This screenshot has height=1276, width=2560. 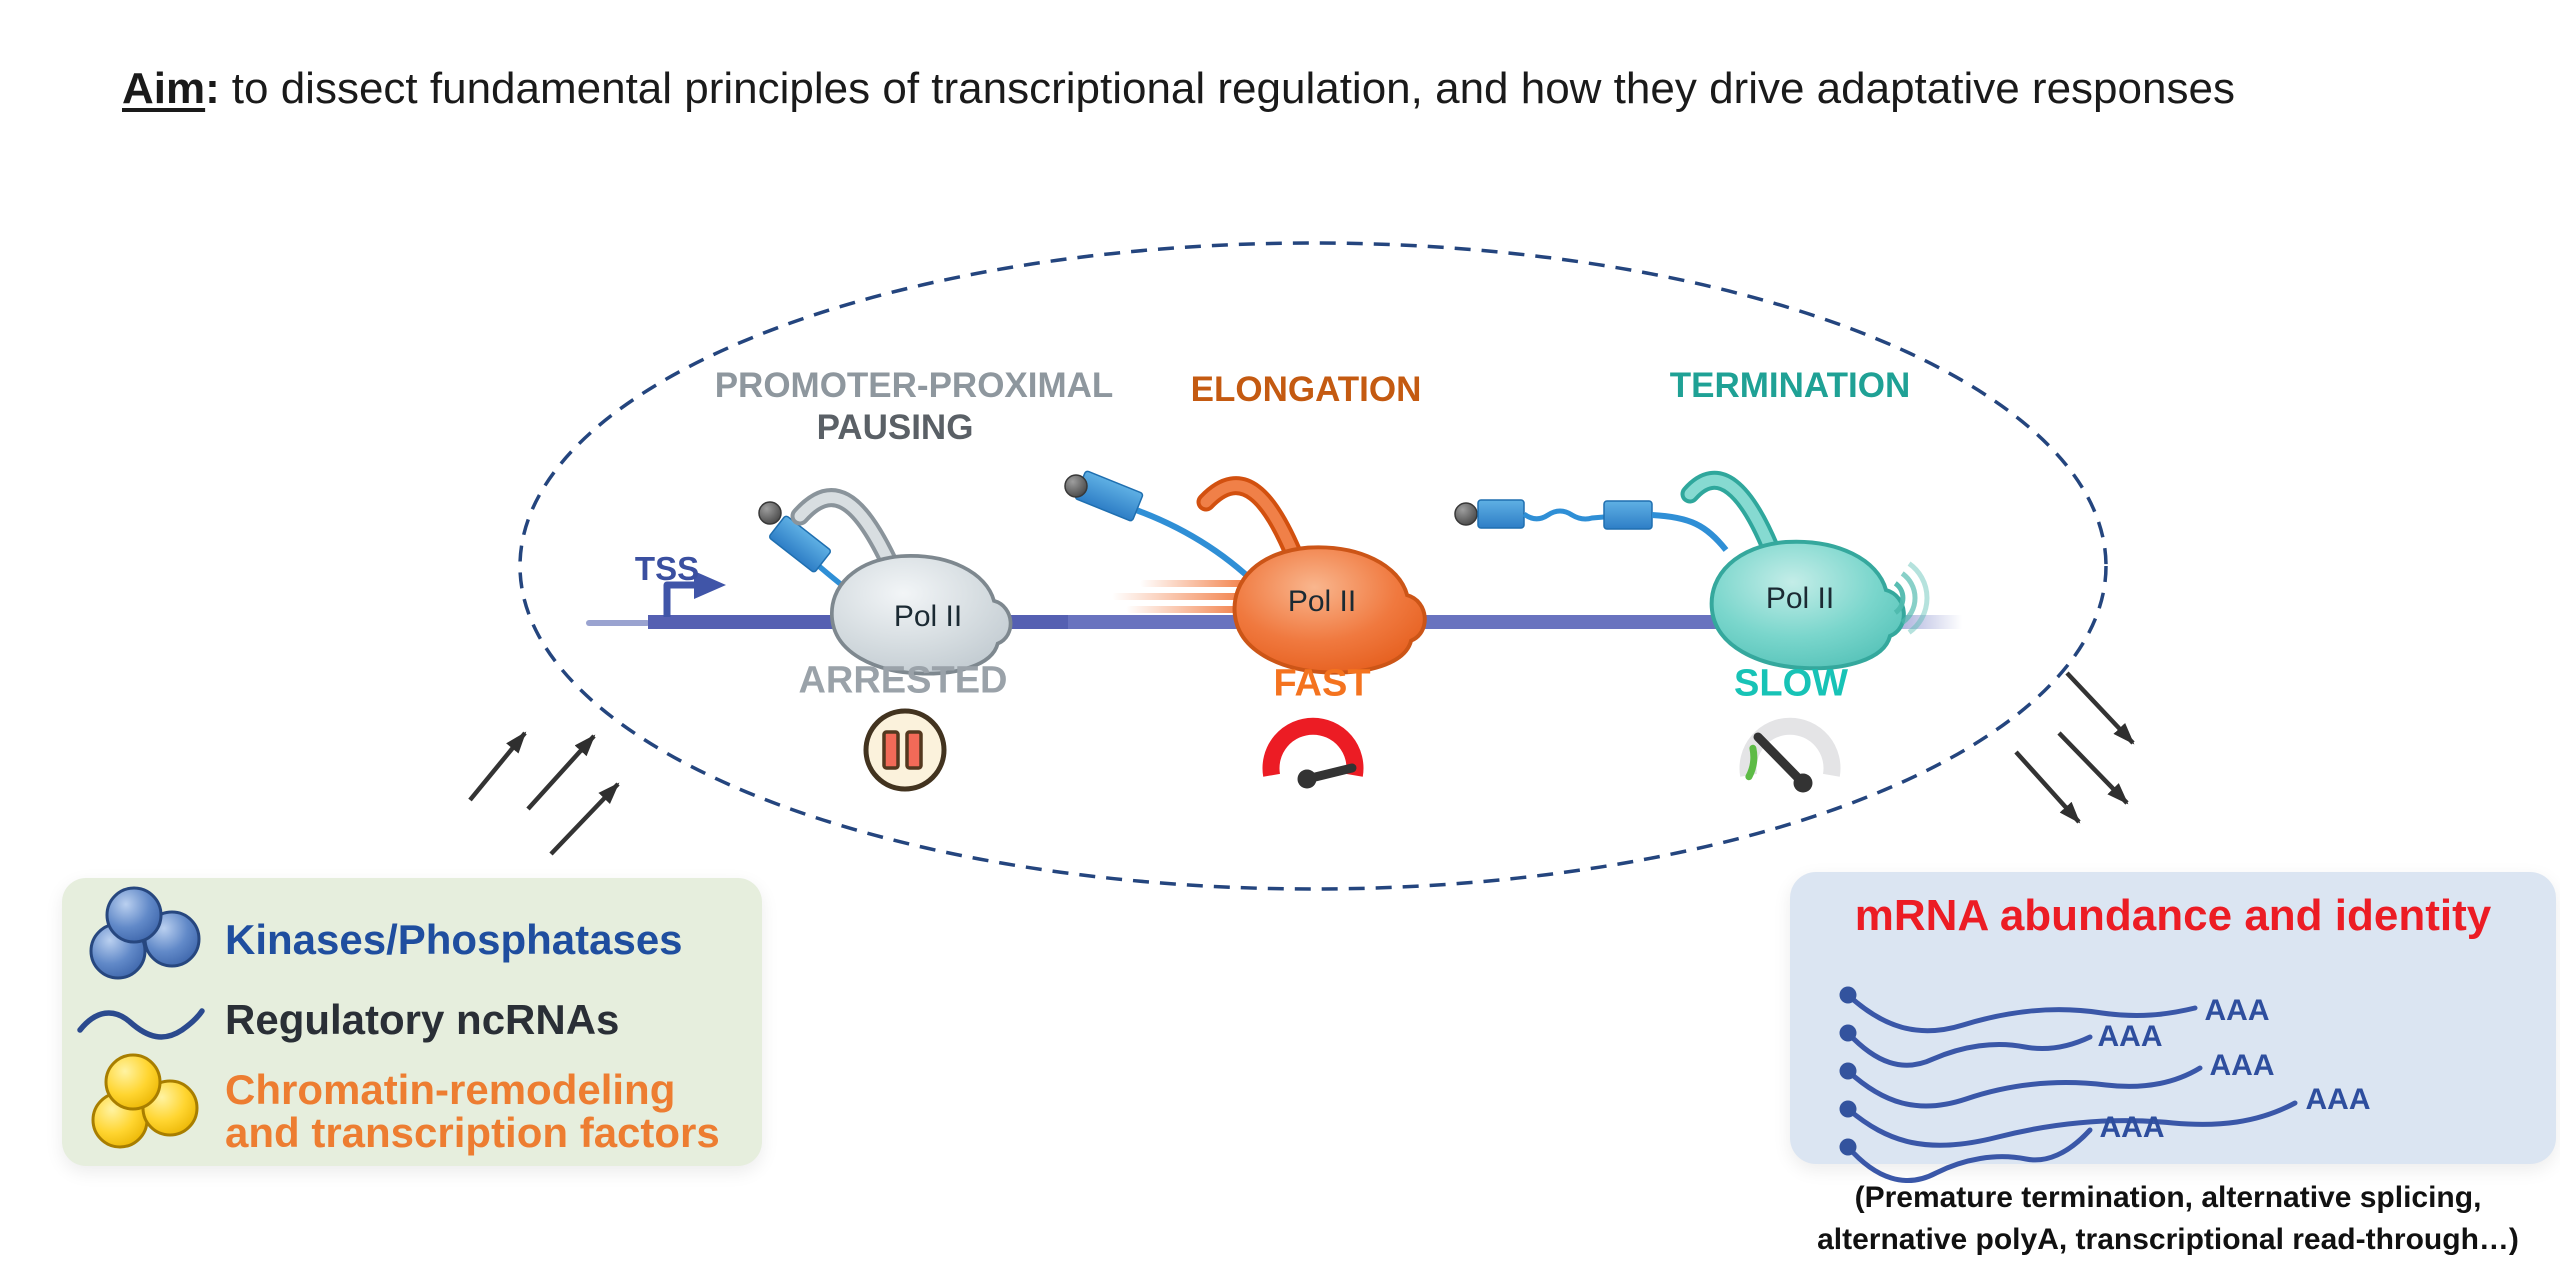 What do you see at coordinates (544, 793) in the screenshot?
I see `input-arrows` at bounding box center [544, 793].